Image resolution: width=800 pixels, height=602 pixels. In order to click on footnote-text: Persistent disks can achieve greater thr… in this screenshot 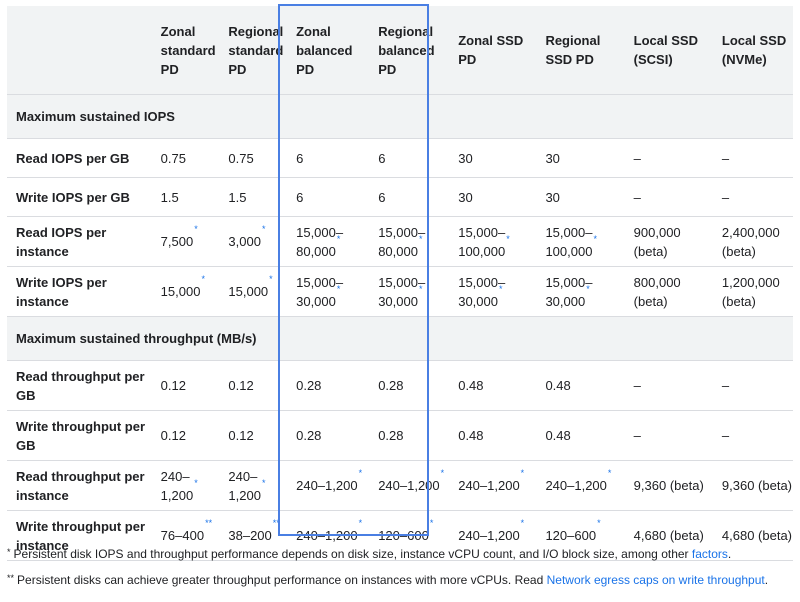, I will do `click(282, 580)`.